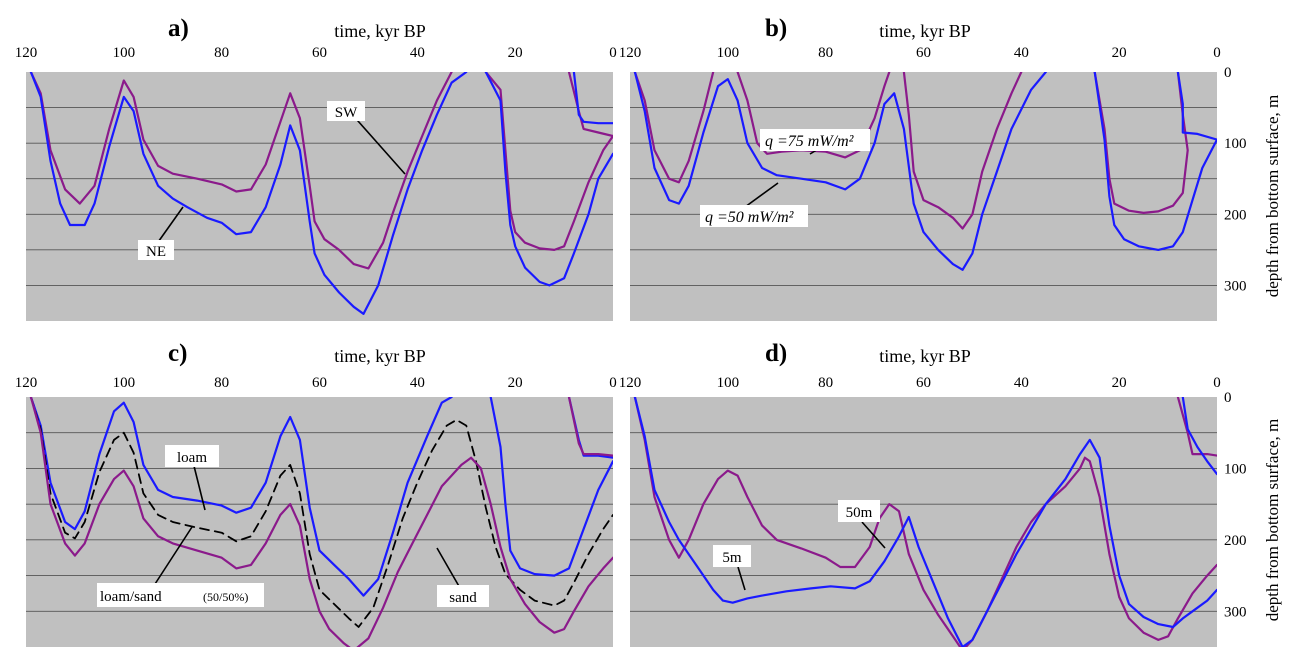 This screenshot has height=647, width=1291. I want to click on x-tick-a-0: 0, so click(613, 53).